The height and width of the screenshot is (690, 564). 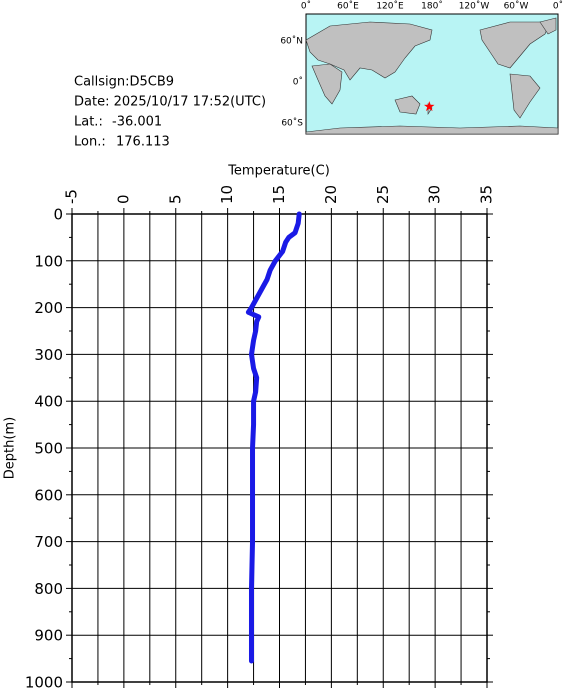 What do you see at coordinates (88, 122) in the screenshot?
I see `lat-label: Lat.:` at bounding box center [88, 122].